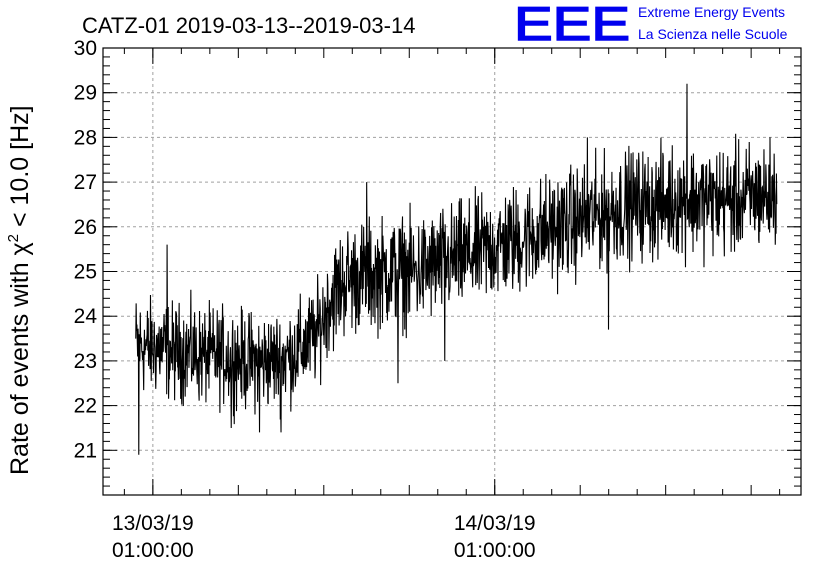 The height and width of the screenshot is (572, 836). Describe the element at coordinates (495, 523) in the screenshot. I see `x-tick-label-date: 14/03/19` at that location.